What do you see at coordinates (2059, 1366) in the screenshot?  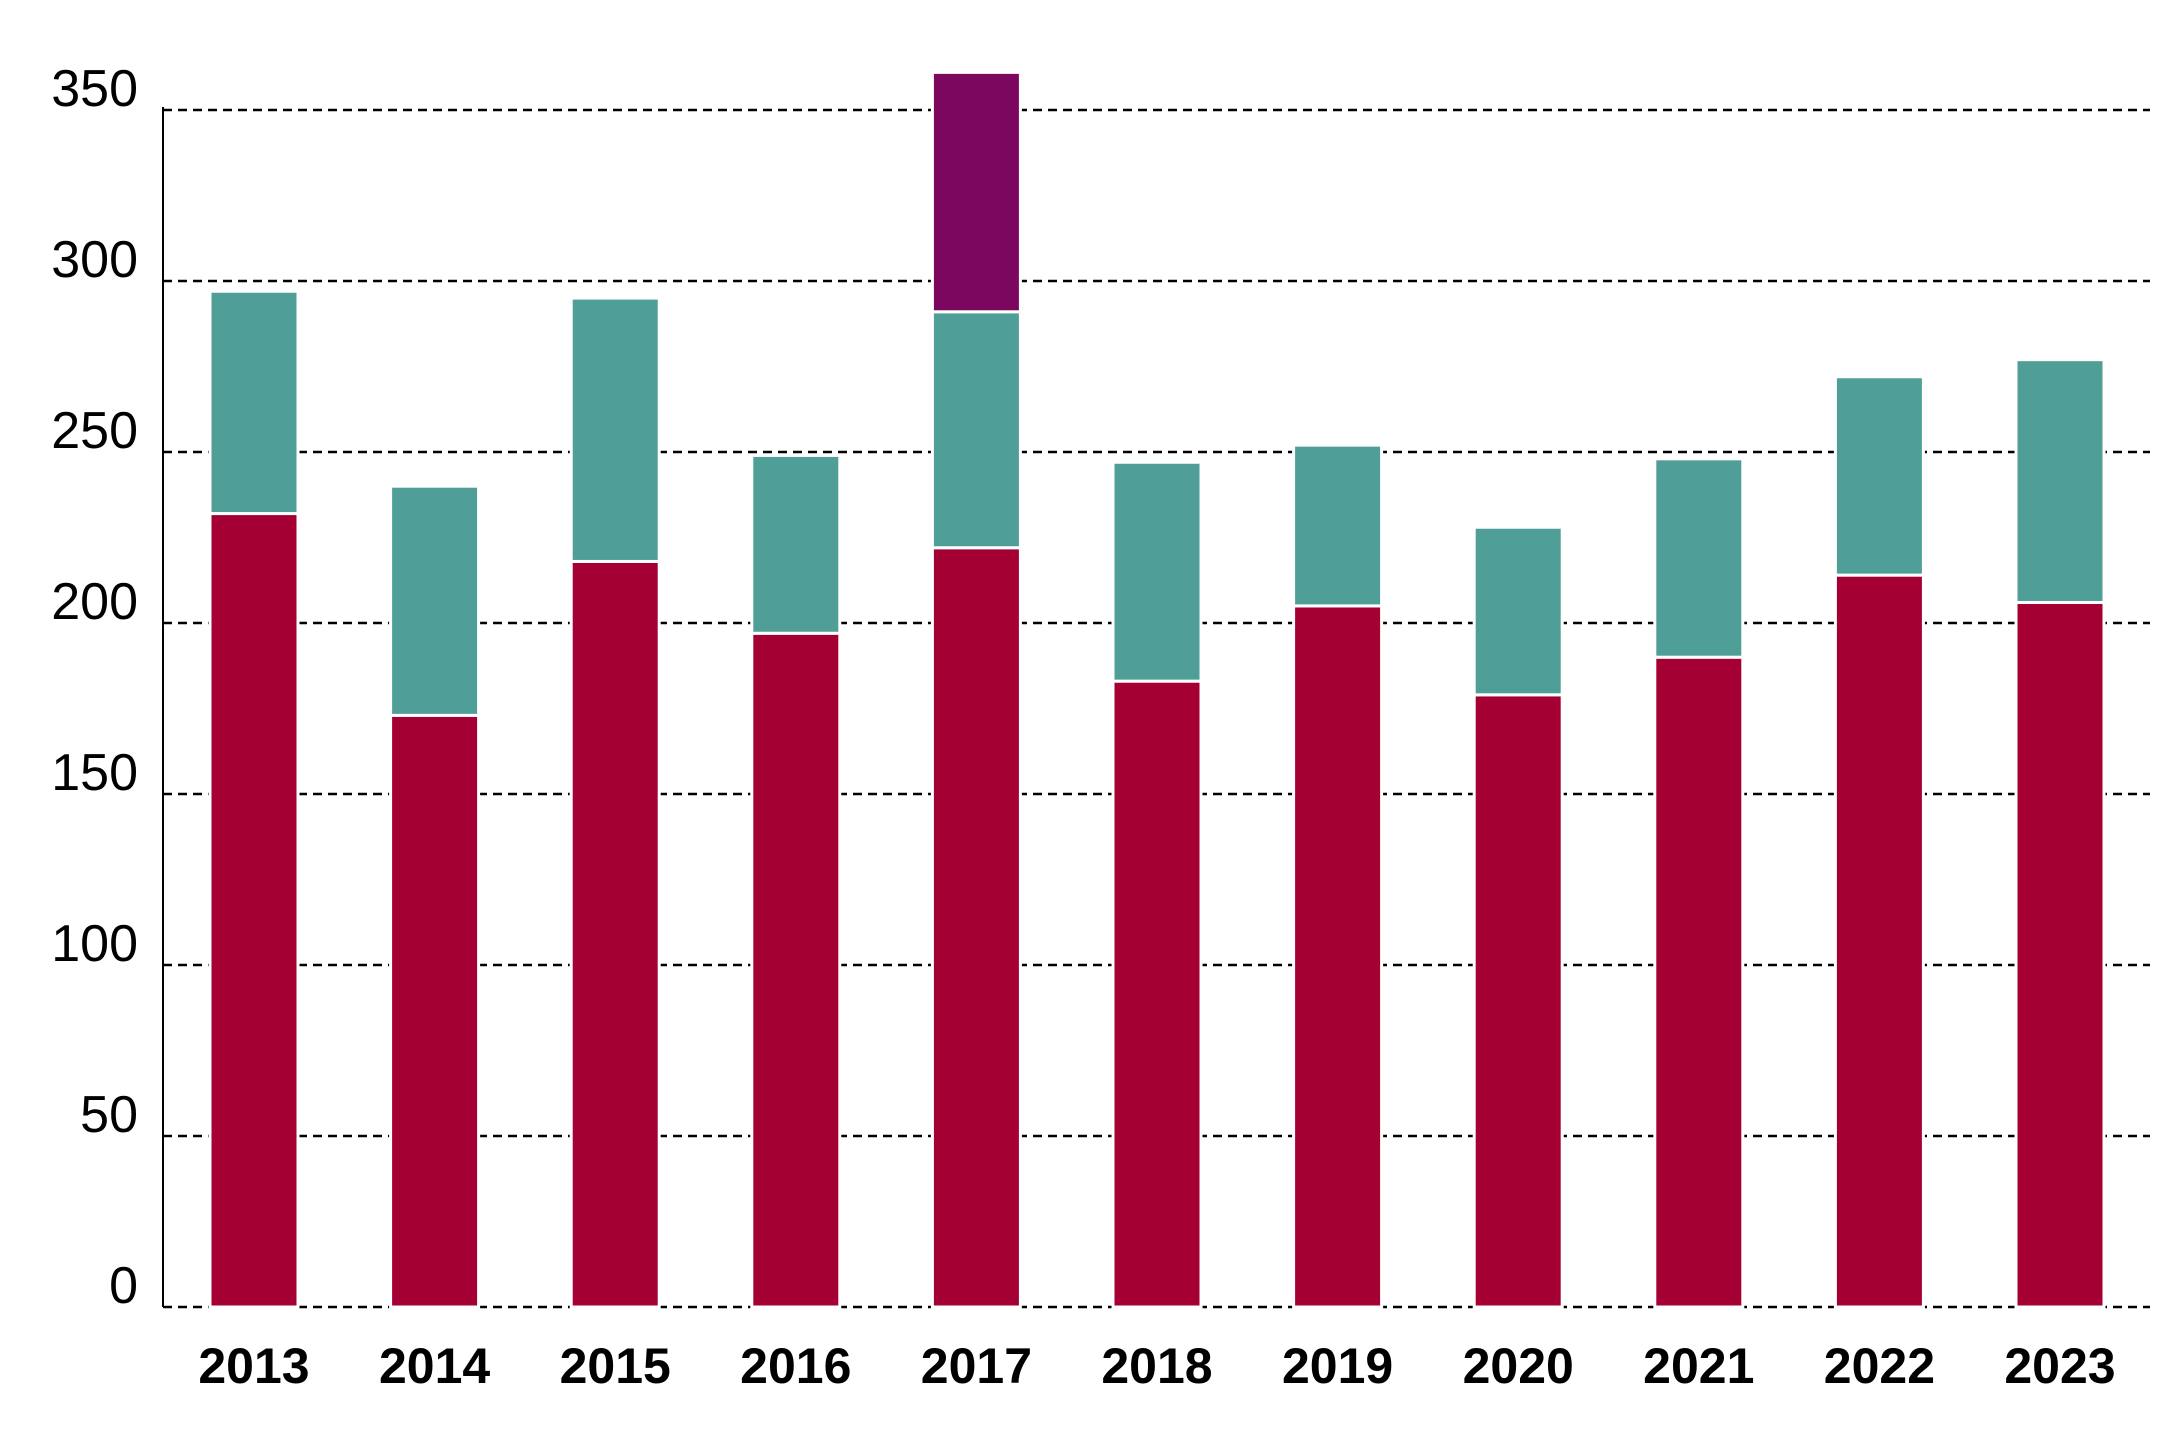 I see `x-tick-label: 2023` at bounding box center [2059, 1366].